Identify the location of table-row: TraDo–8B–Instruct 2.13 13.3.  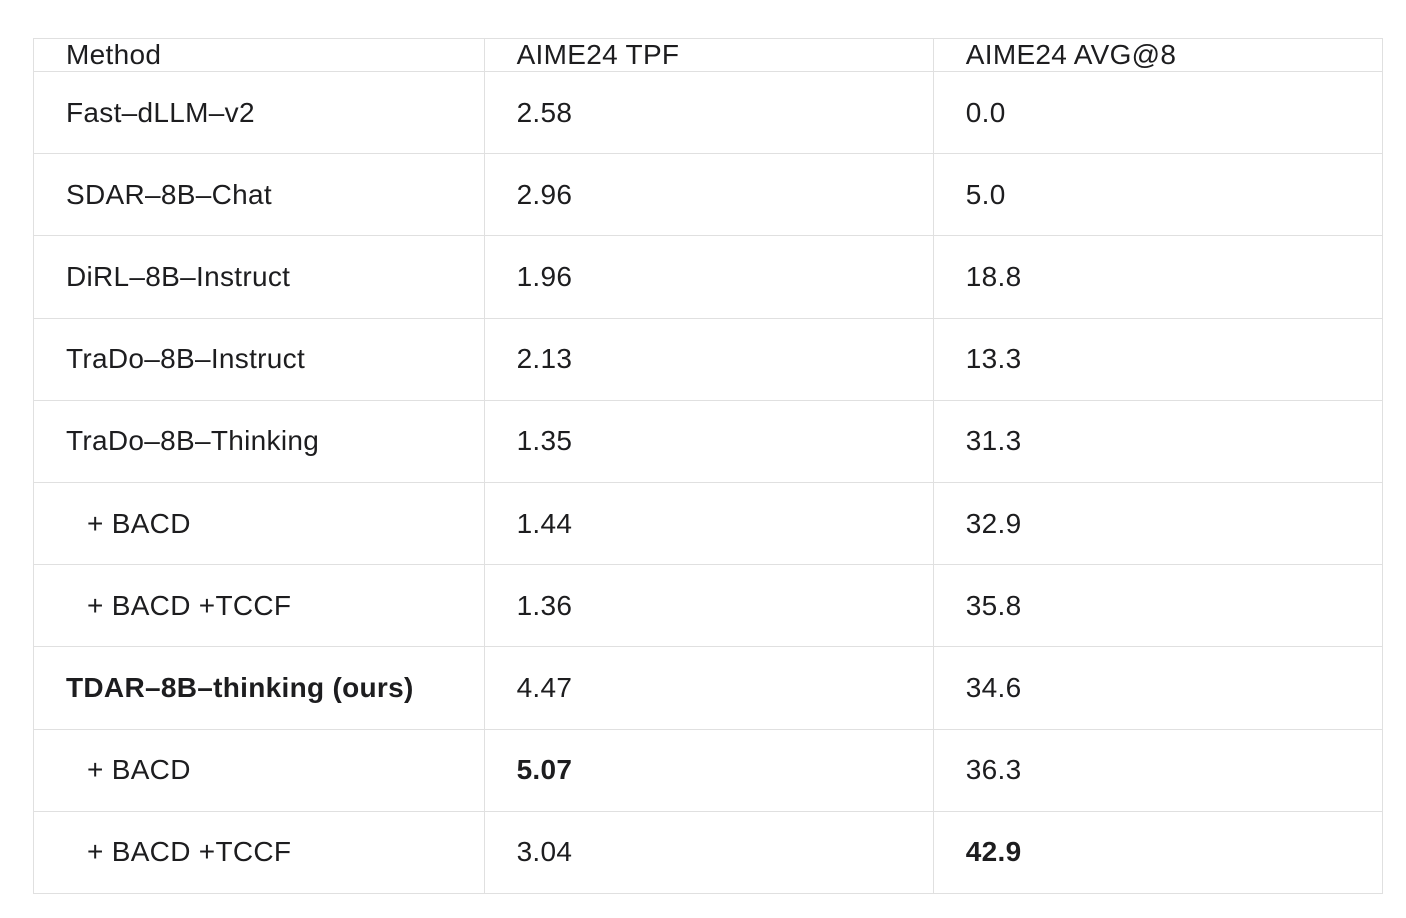
(708, 359).